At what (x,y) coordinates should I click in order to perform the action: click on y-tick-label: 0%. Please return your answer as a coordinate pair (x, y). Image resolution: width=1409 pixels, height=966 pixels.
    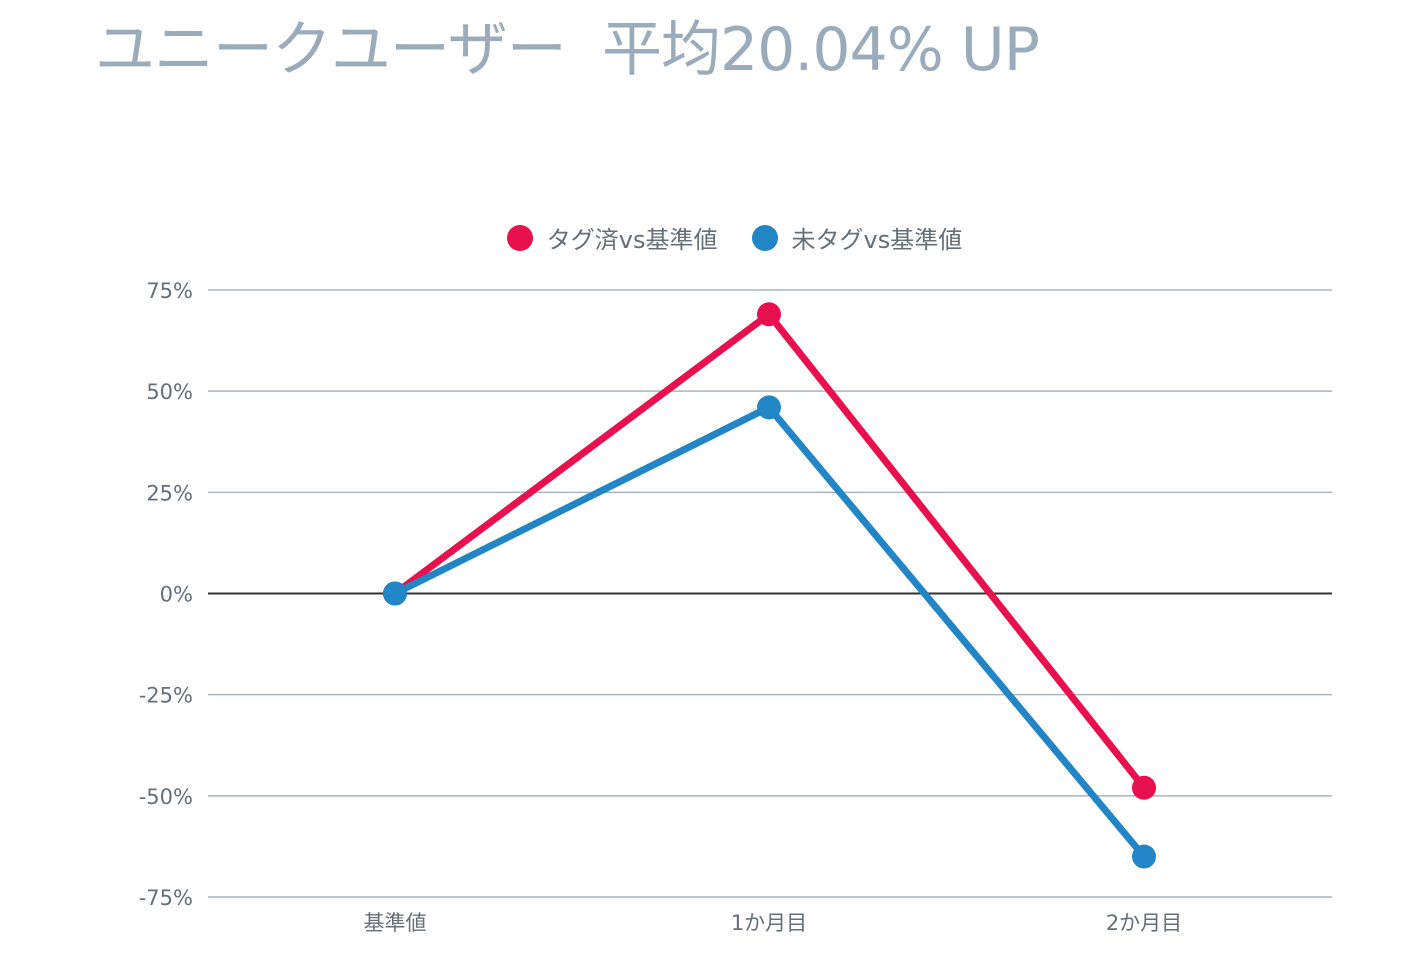
    Looking at the image, I should click on (176, 595).